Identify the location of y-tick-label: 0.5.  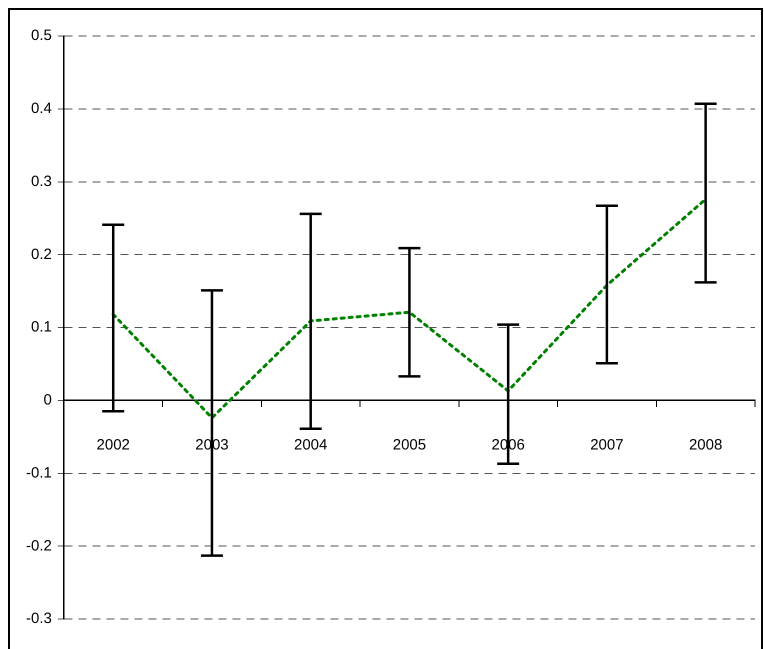
(41, 35).